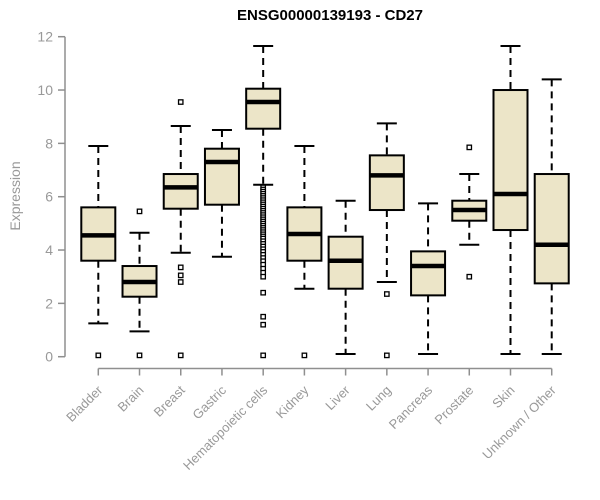  I want to click on y-axis-tick-label: 0, so click(49, 357).